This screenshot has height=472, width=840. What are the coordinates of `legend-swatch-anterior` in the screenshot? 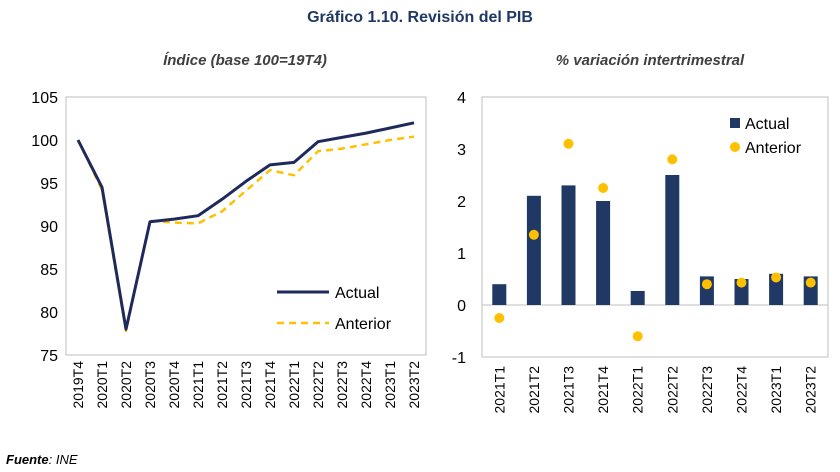 It's located at (735, 147).